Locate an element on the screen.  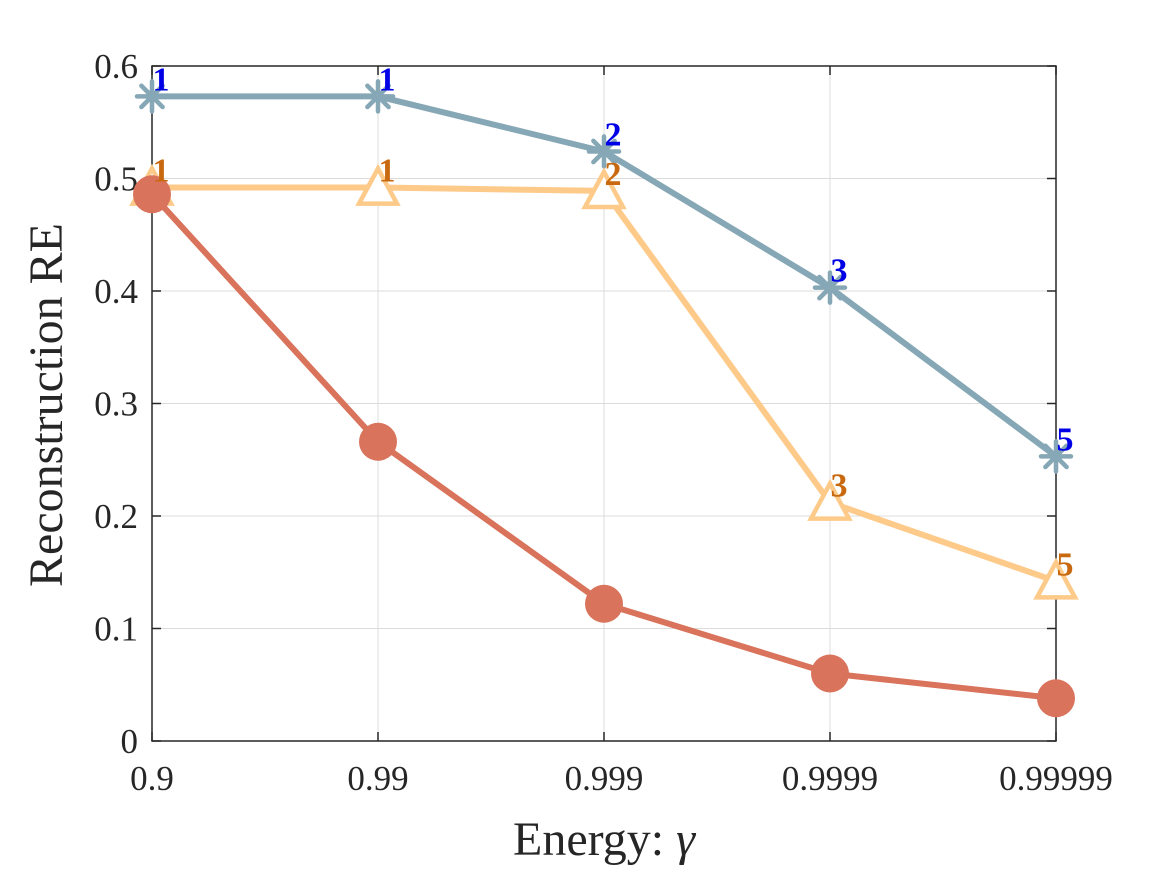
x-tick-label: 0.99999 is located at coordinates (1056, 778).